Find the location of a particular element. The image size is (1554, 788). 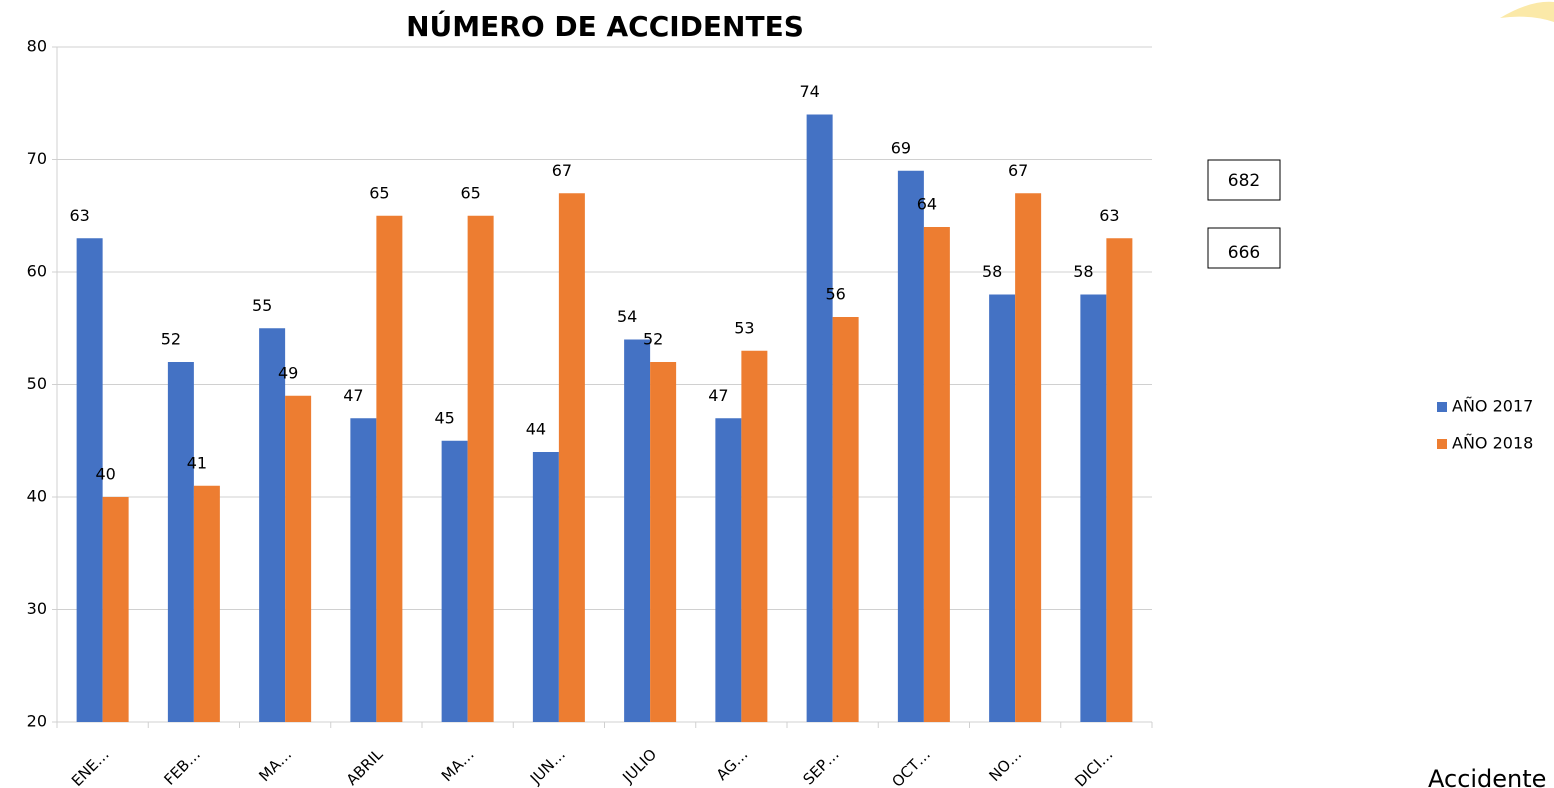

data-label: 56 is located at coordinates (835, 294).